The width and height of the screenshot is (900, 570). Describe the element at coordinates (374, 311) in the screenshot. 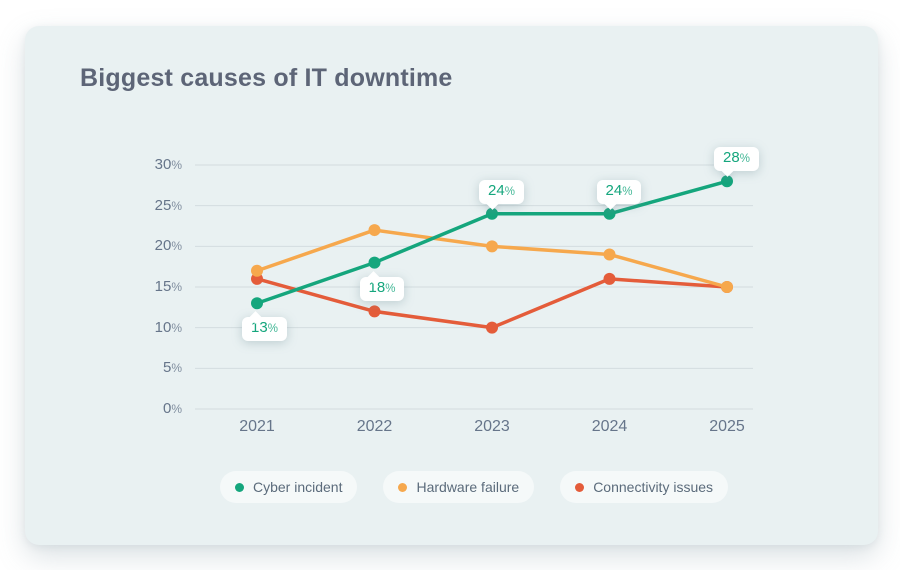

I see `data-point-connectivity-issues-2022` at that location.